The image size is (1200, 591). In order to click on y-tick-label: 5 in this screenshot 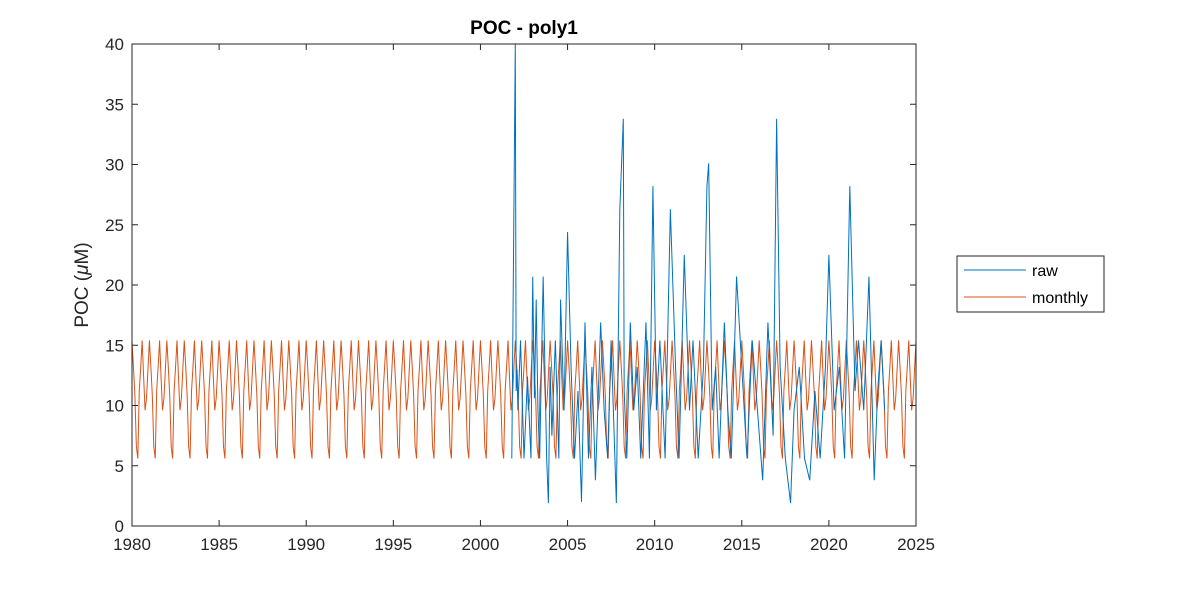, I will do `click(119, 466)`.